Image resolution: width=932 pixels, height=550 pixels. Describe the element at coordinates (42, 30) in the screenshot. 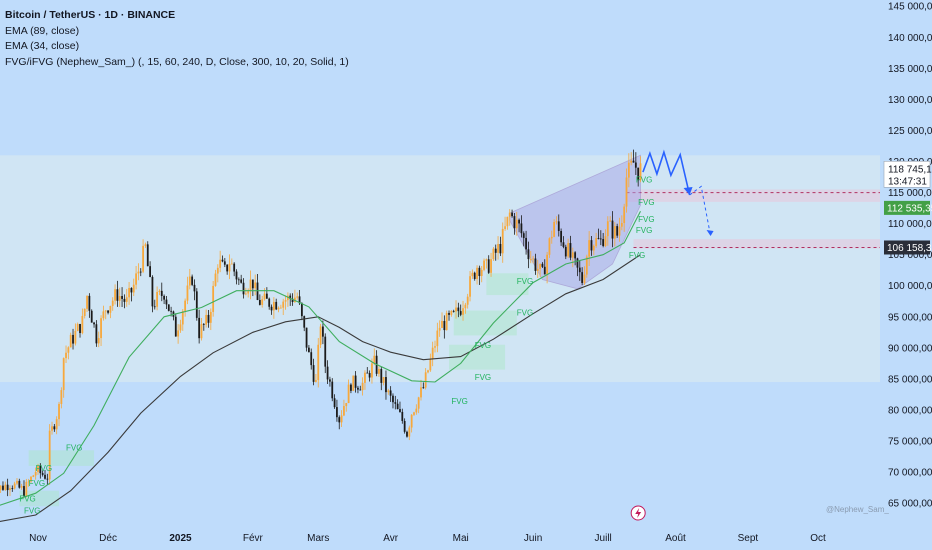

I see `ema89-legend: EMA (89, close)` at that location.